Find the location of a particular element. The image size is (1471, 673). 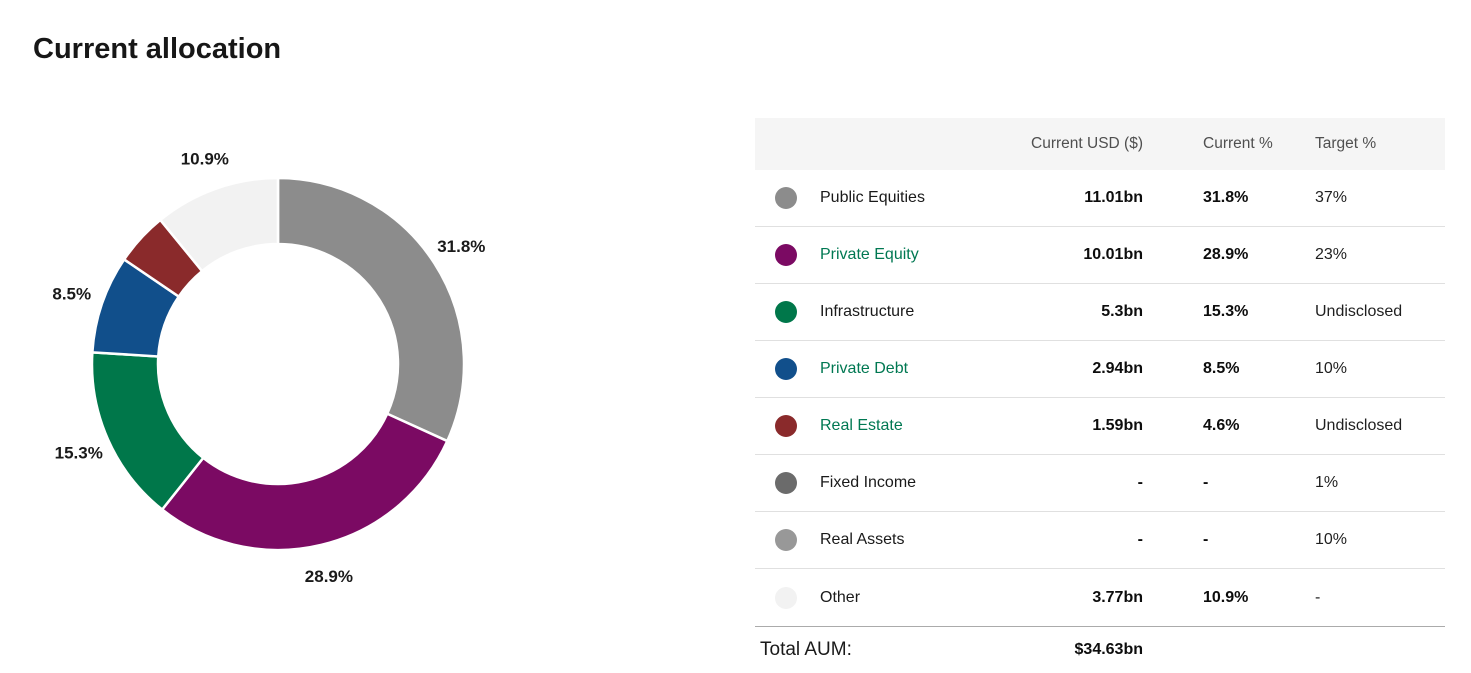

donut-label-private-debt: 8.5% is located at coordinates (71, 293).